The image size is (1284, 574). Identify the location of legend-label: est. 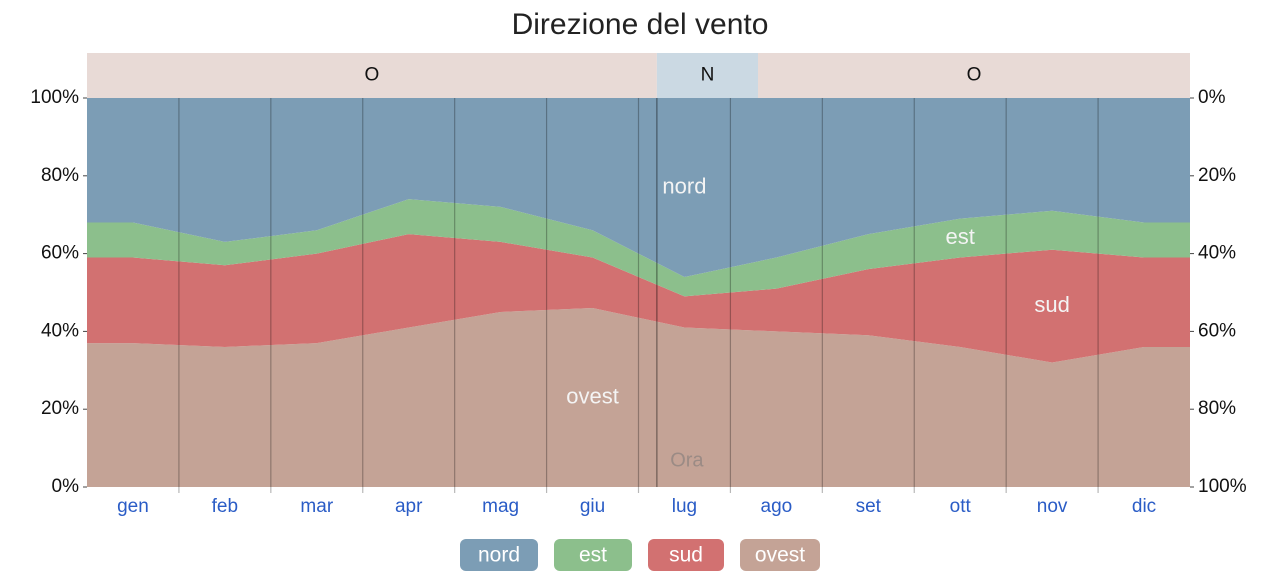
(593, 555).